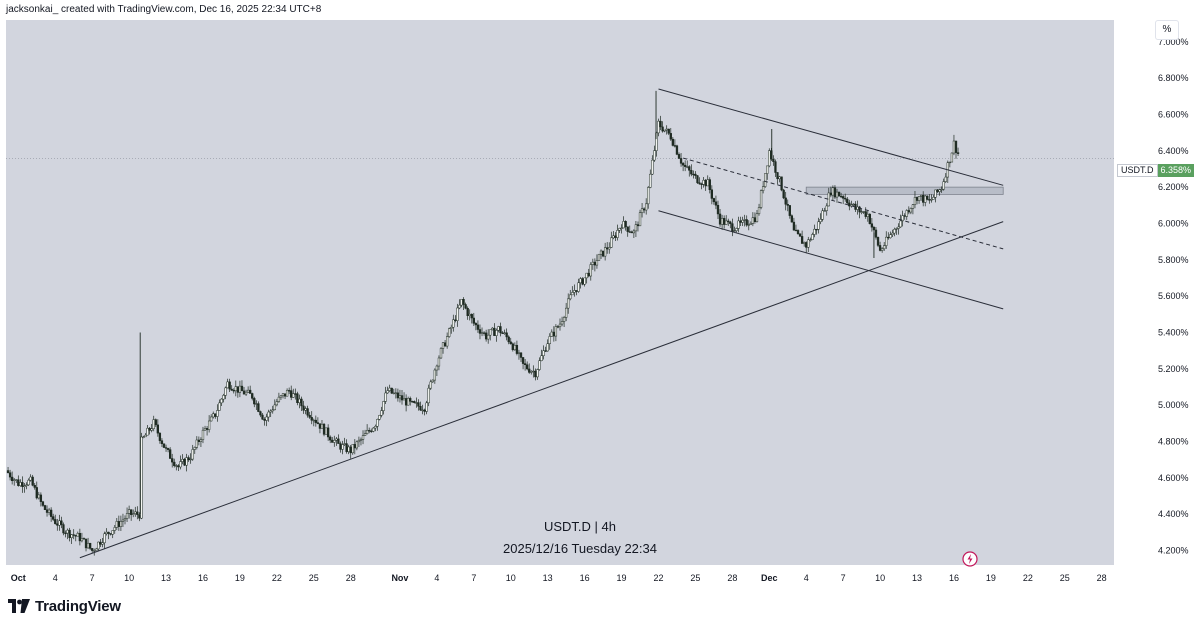 The image size is (1200, 625). What do you see at coordinates (129, 578) in the screenshot?
I see `x-tick-label: 10` at bounding box center [129, 578].